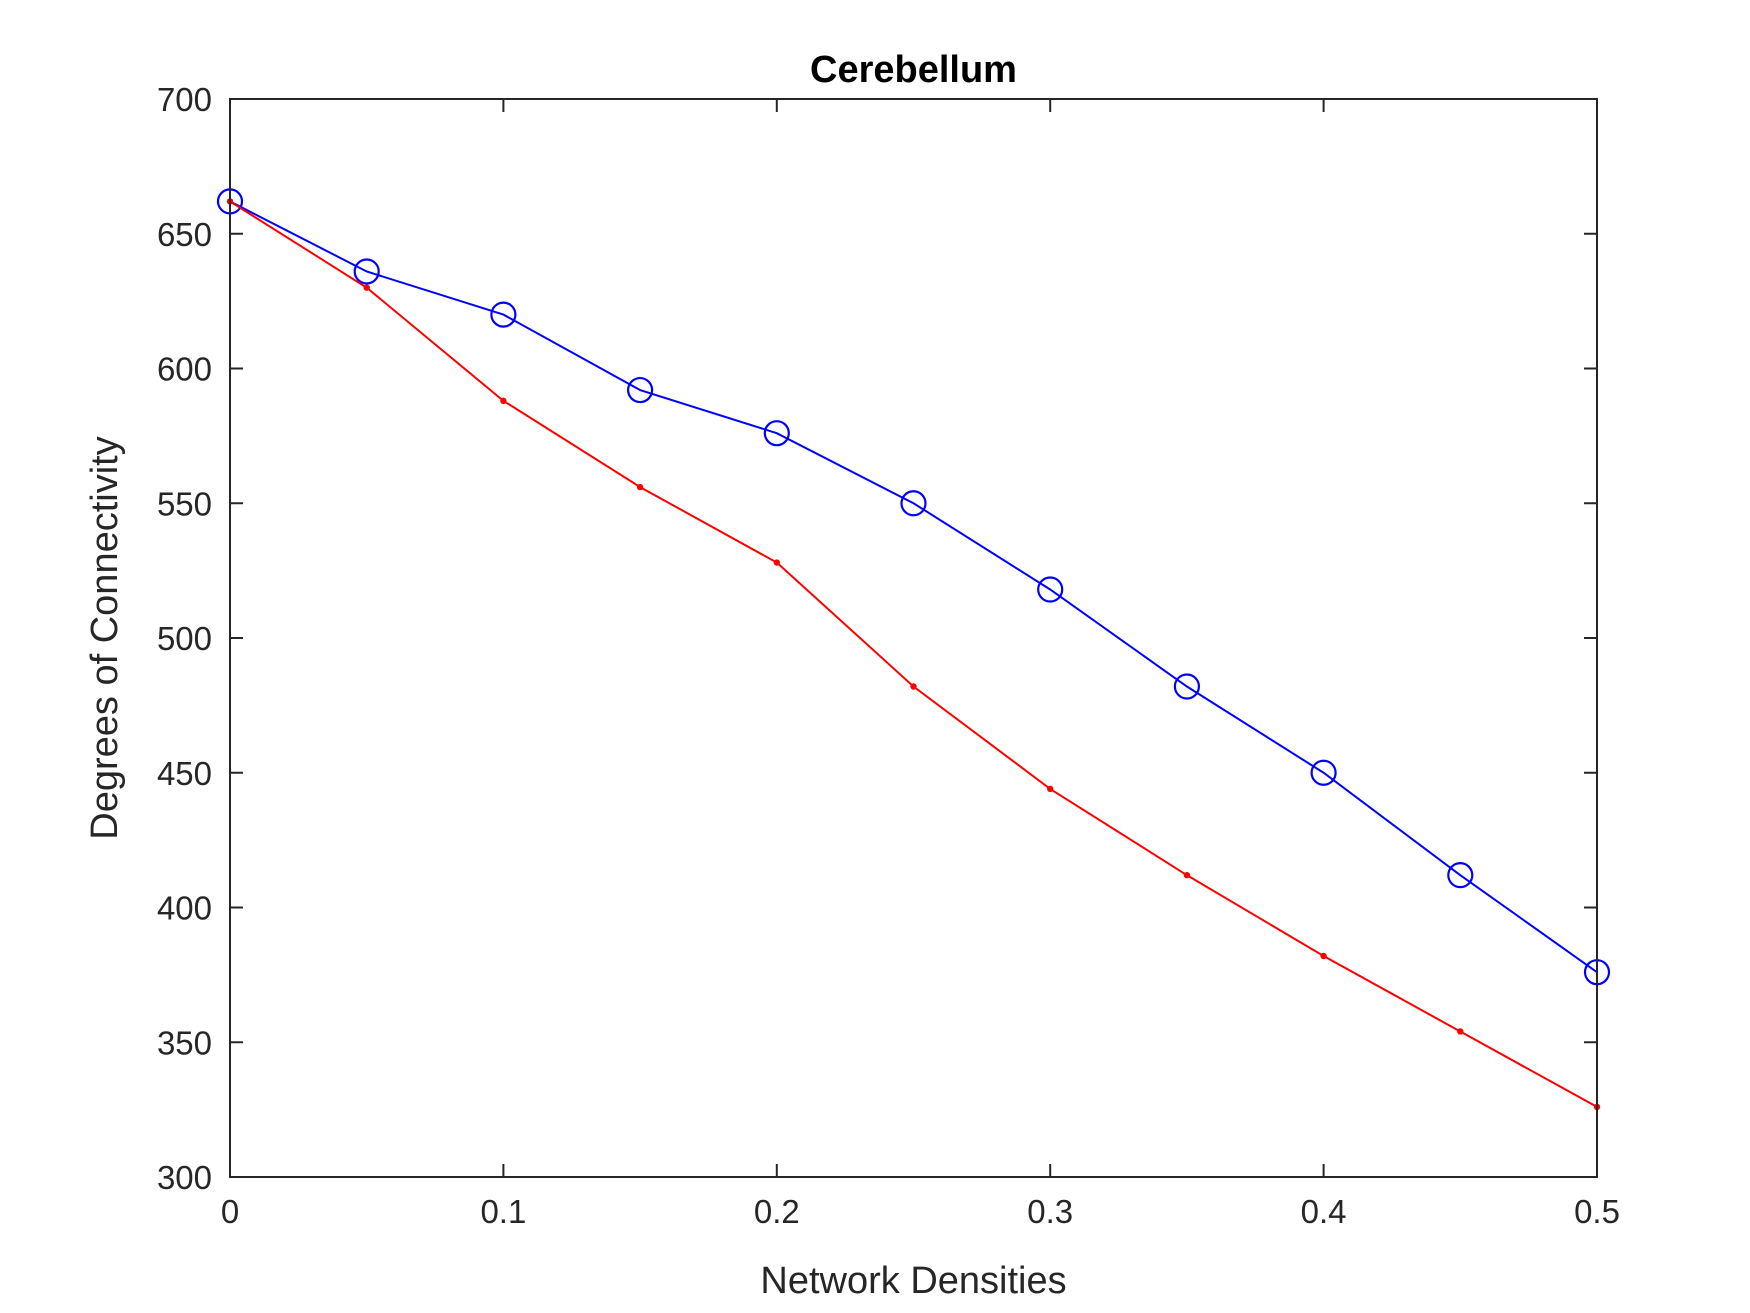  Describe the element at coordinates (913, 70) in the screenshot. I see `chart-title: Cerebellum` at that location.